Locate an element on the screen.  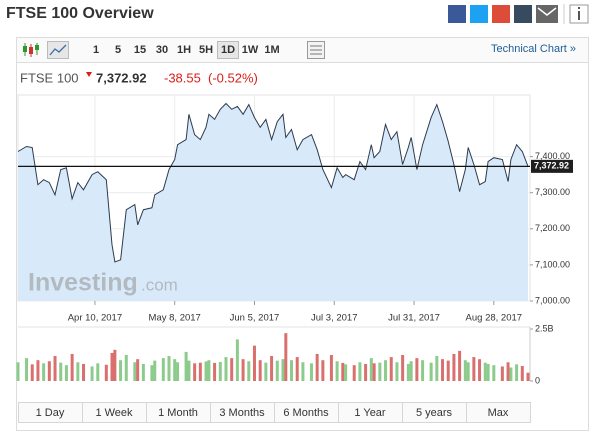
interval-button: 30 is located at coordinates (162, 50).